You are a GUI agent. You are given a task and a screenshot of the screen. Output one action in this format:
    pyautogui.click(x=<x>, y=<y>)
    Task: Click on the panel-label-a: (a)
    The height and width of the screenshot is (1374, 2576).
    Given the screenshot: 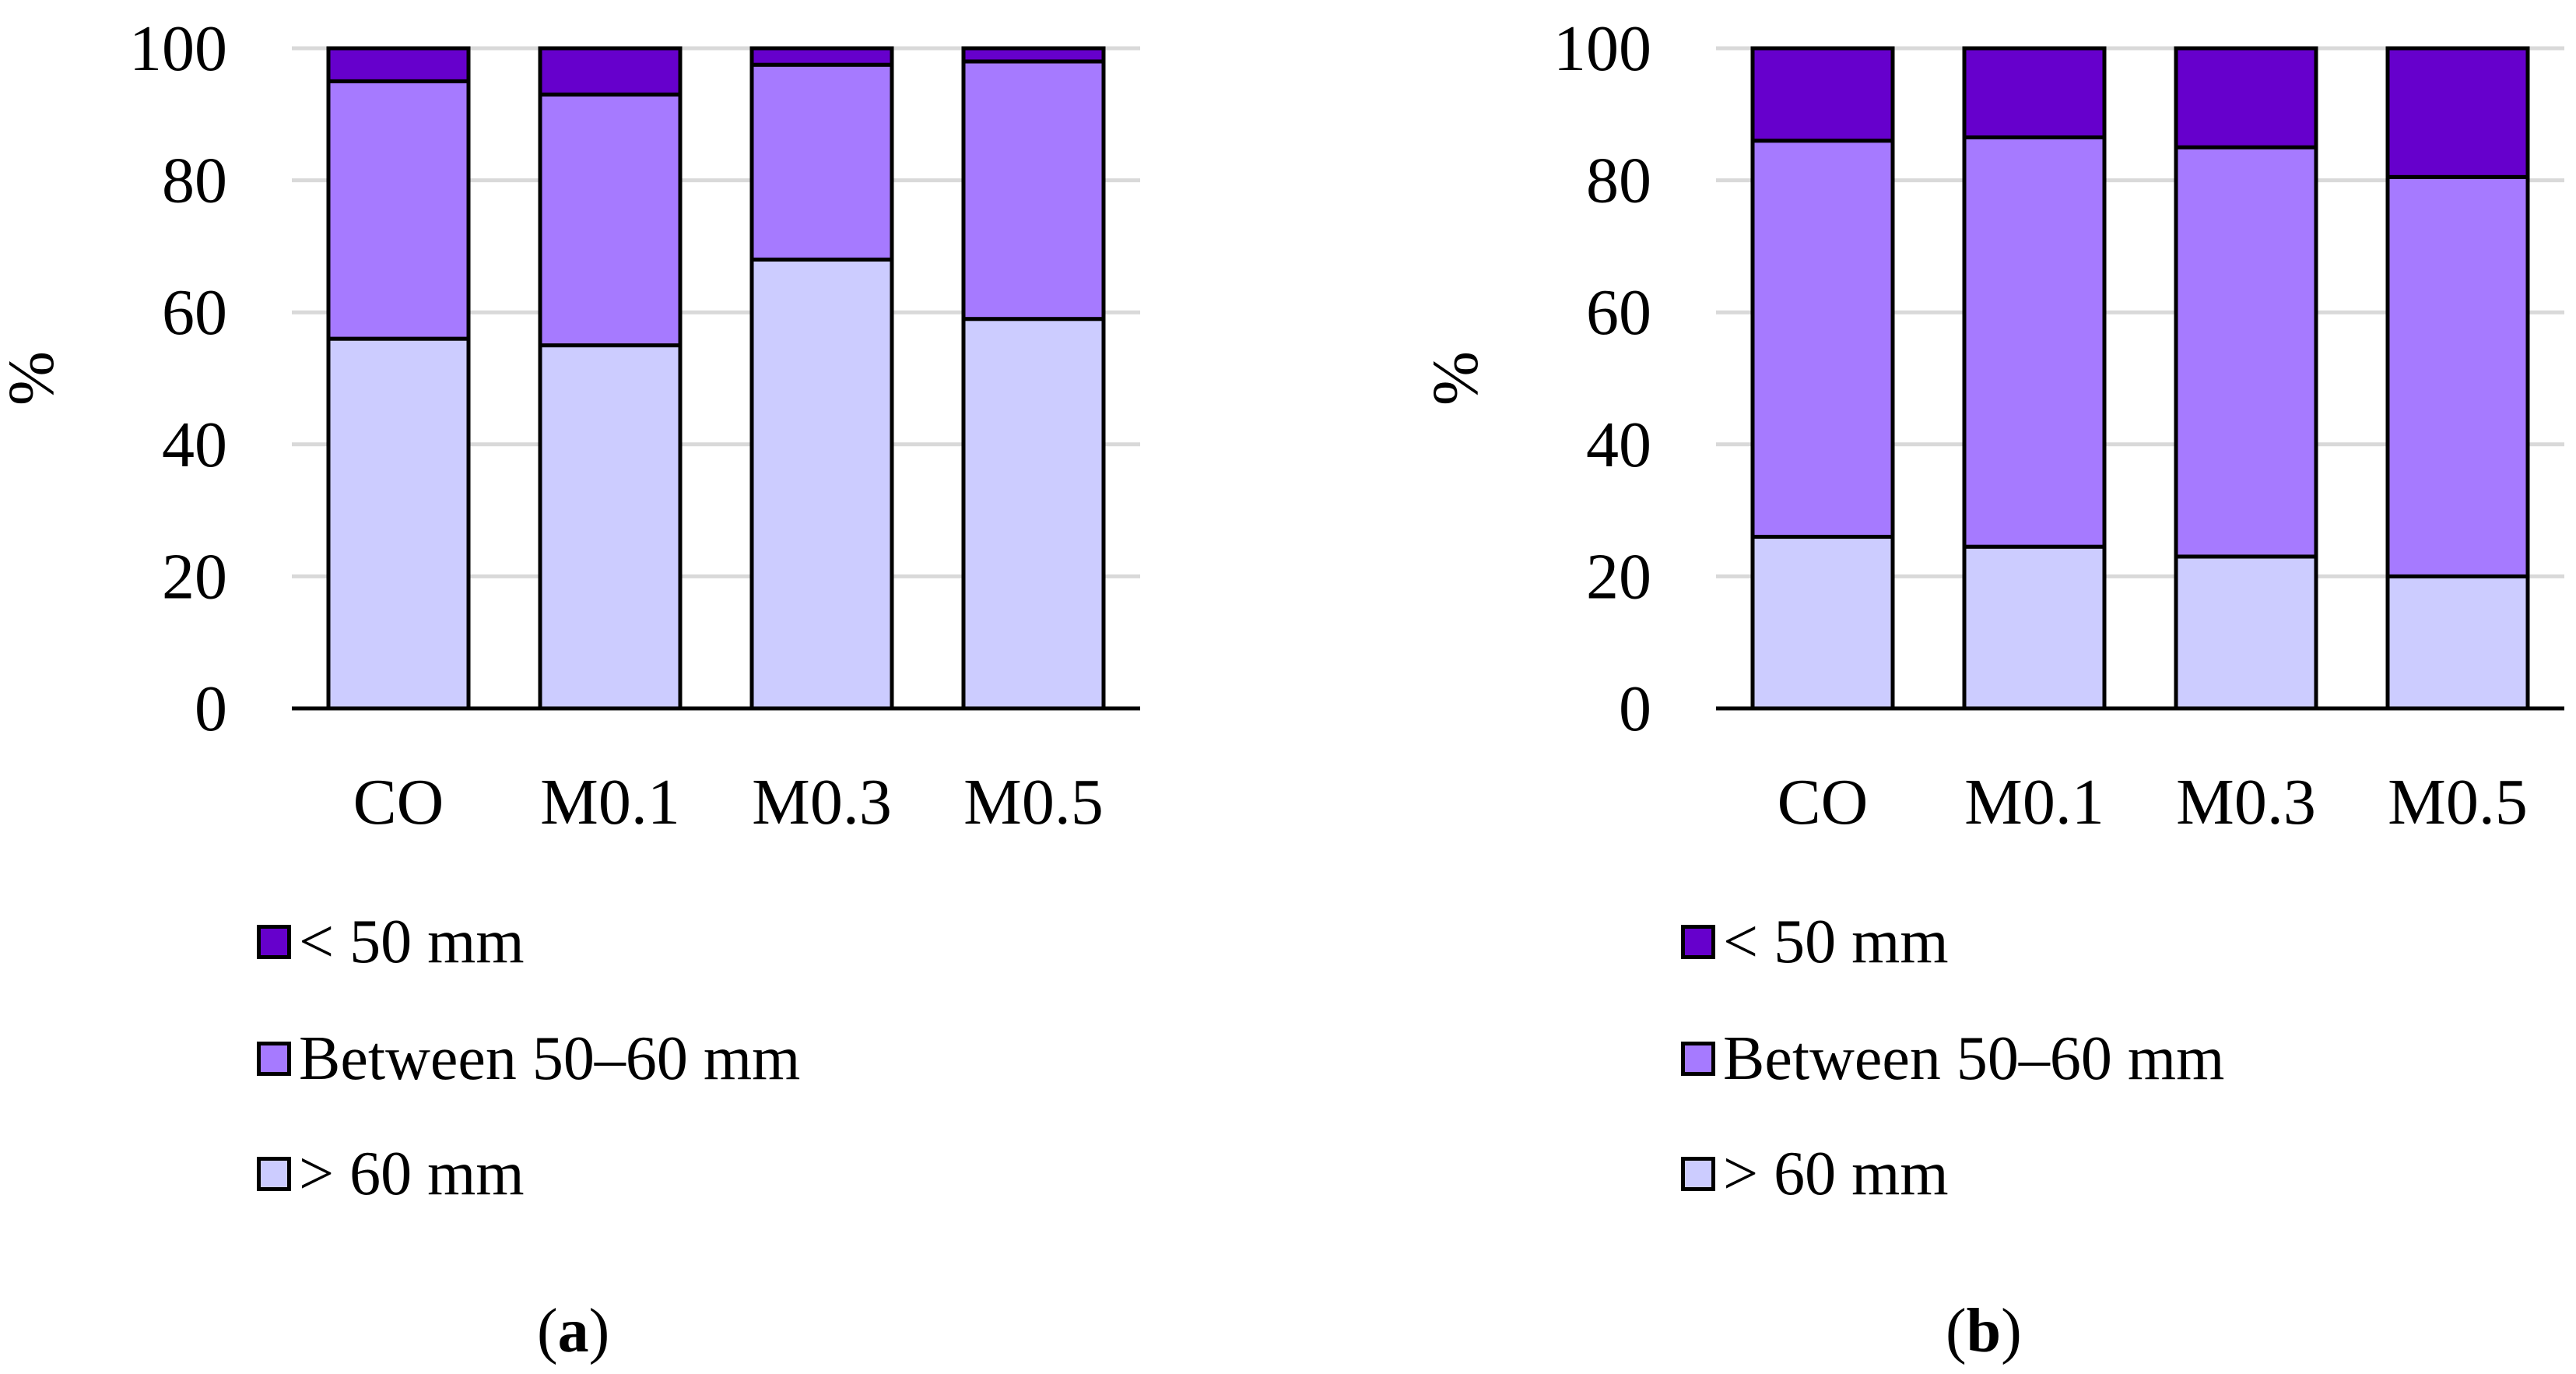 What is the action you would take?
    pyautogui.click(x=573, y=1331)
    